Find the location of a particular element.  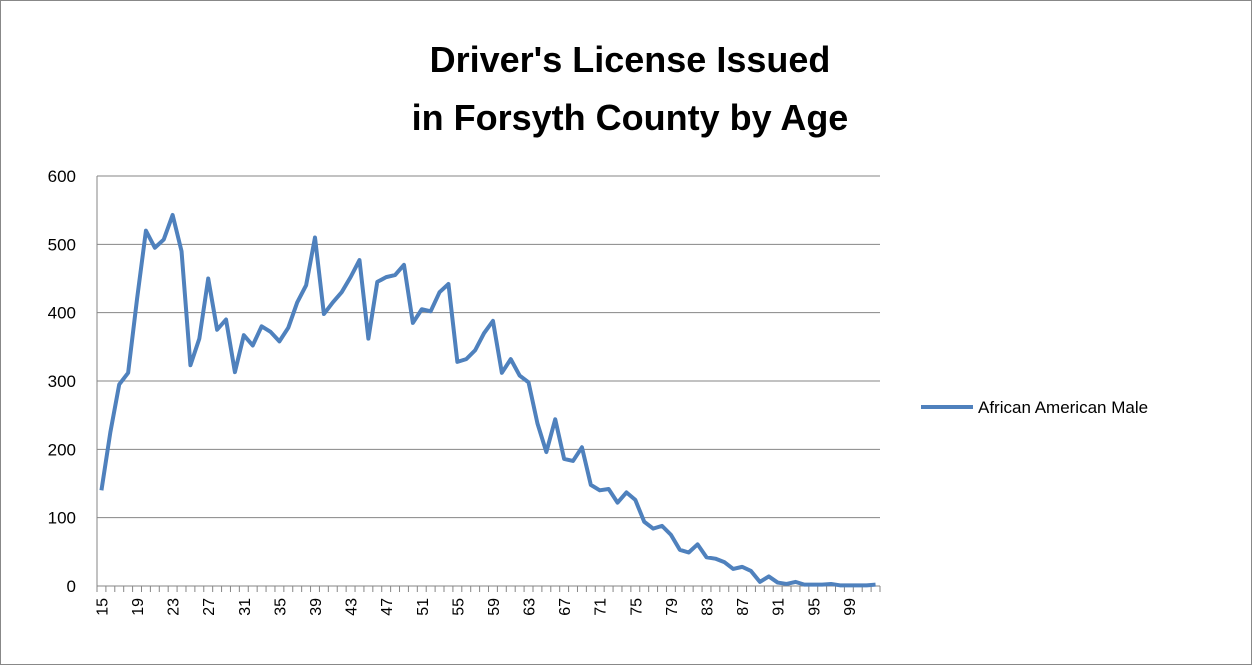

x-tick-label: 47 is located at coordinates (387, 607).